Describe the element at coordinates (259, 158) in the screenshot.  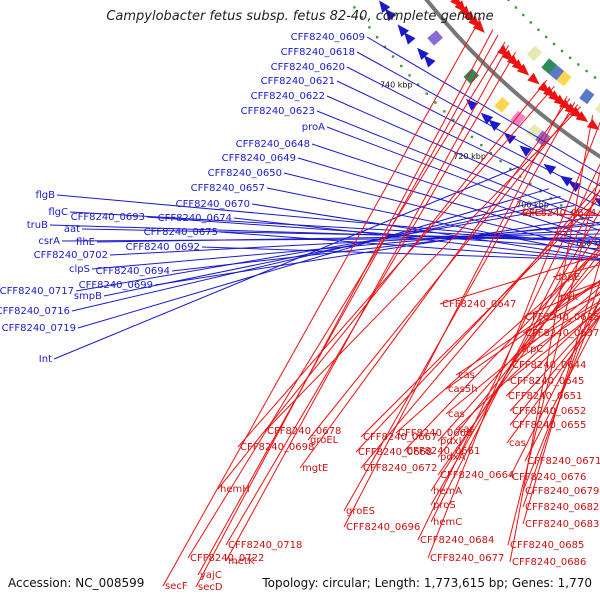
I see `gene-label: CFF8240_0649` at that location.